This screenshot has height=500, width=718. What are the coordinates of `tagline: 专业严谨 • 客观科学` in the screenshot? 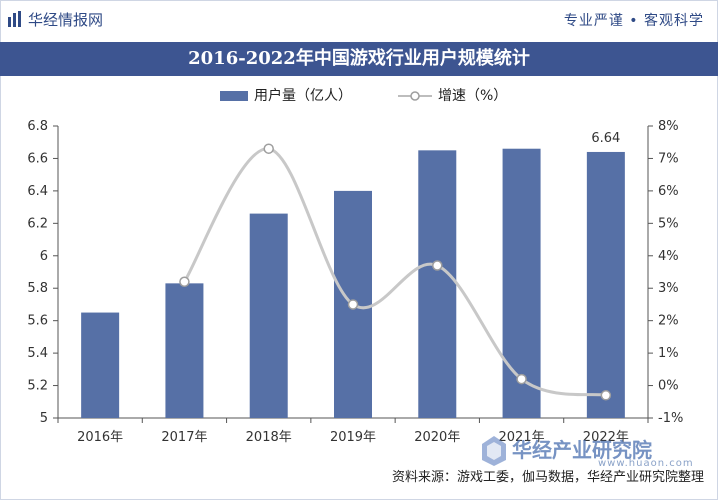 It's located at (633, 21).